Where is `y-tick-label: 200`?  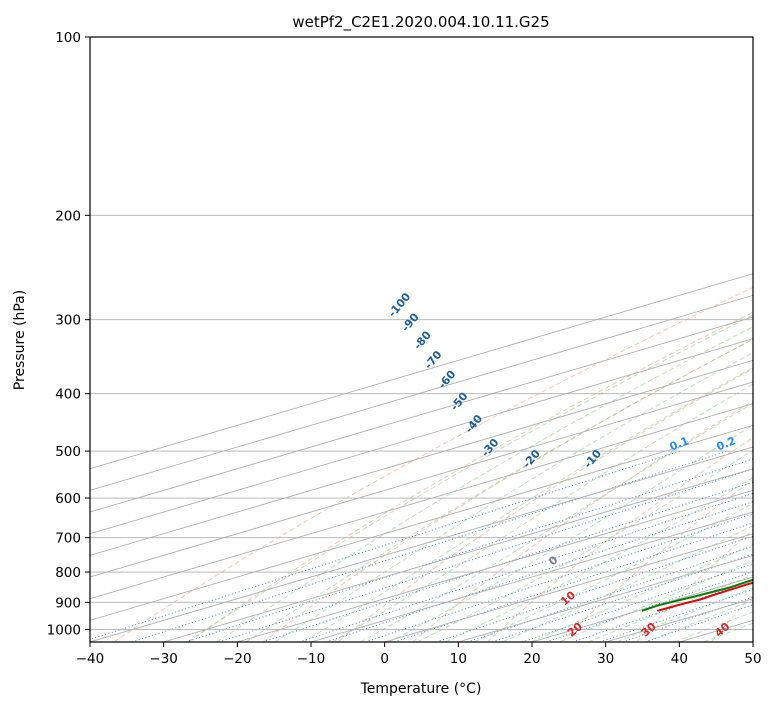 y-tick-label: 200 is located at coordinates (68, 216).